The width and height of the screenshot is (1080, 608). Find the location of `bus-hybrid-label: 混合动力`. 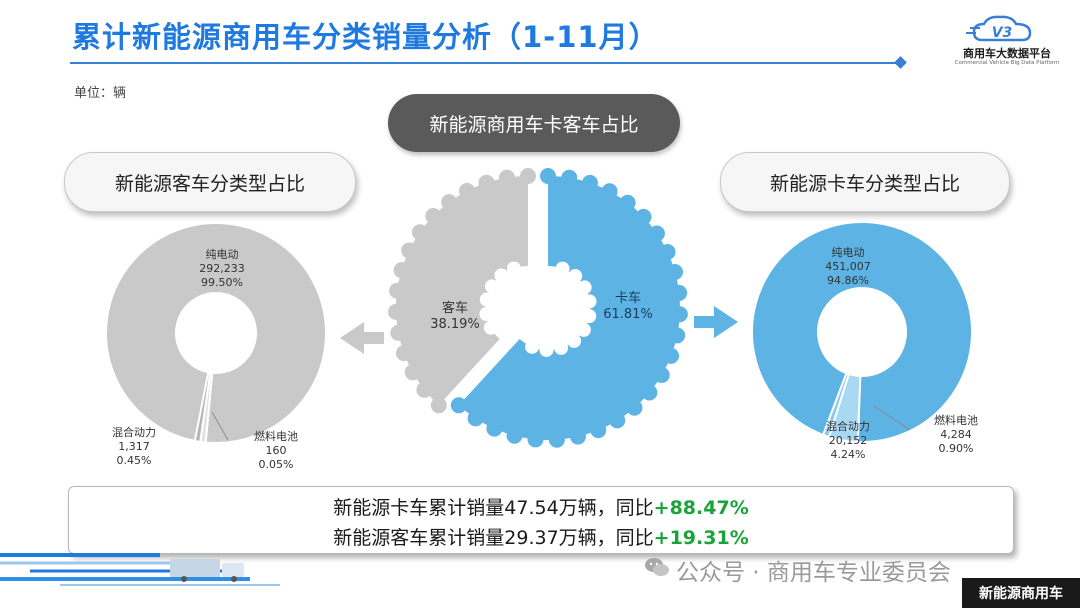

bus-hybrid-label: 混合动力 is located at coordinates (134, 432).